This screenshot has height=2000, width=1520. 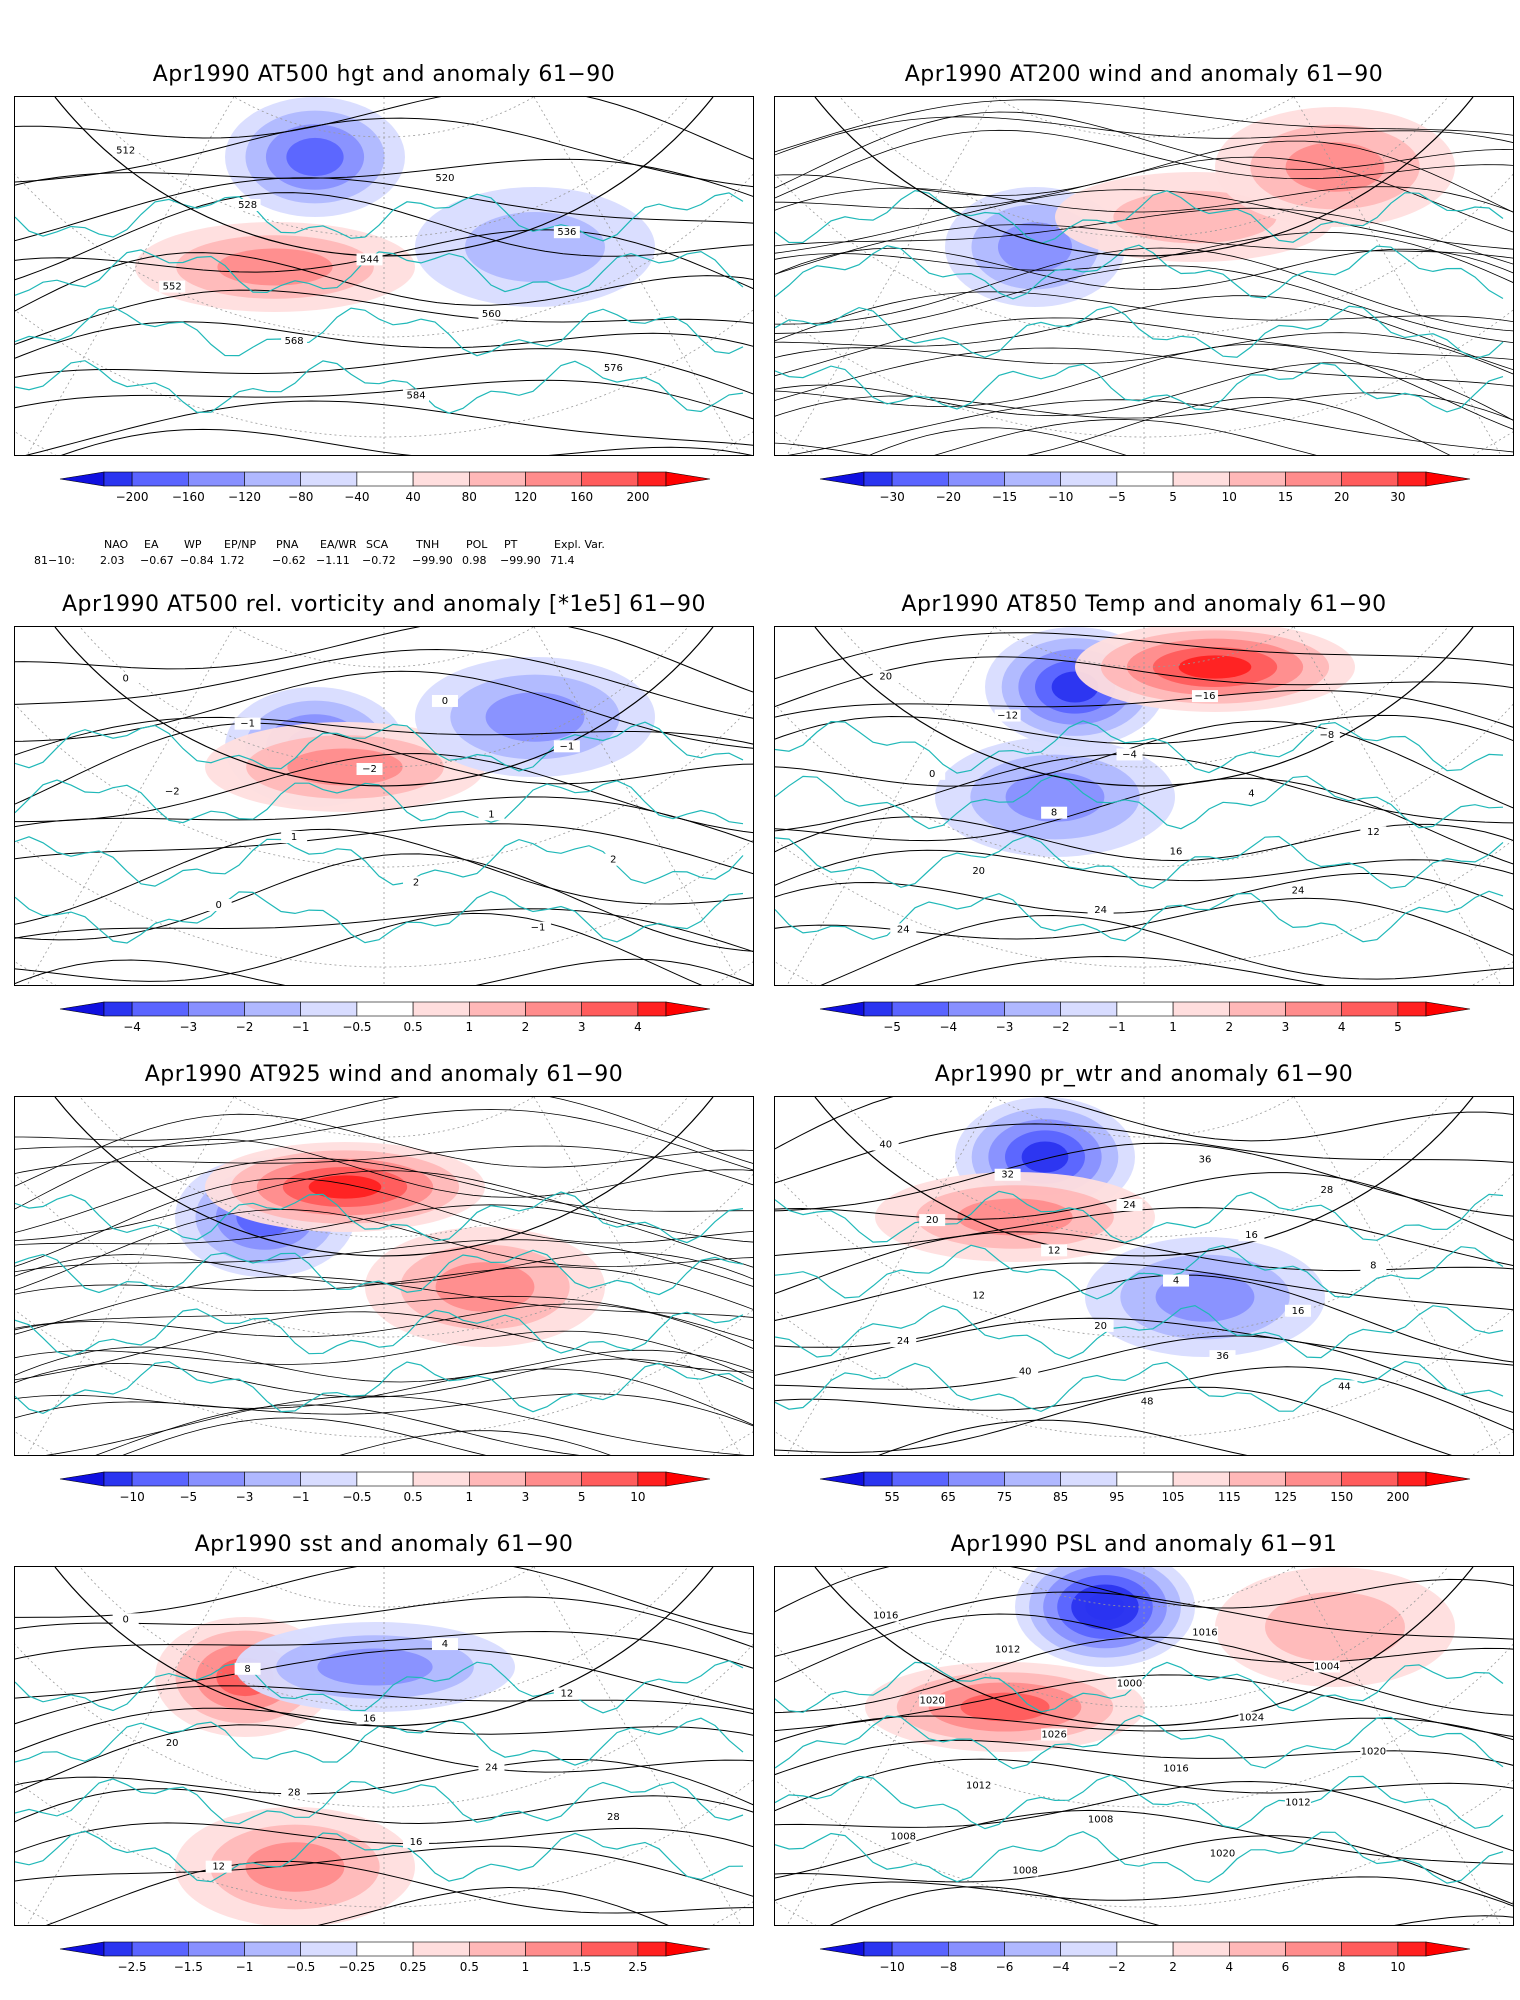 What do you see at coordinates (1373, 1752) in the screenshot?
I see `svg-text: 1020` at bounding box center [1373, 1752].